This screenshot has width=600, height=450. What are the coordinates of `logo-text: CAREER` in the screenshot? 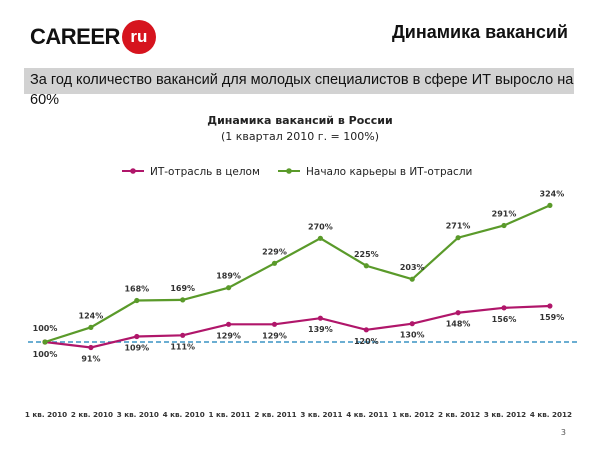 It's located at (75, 36).